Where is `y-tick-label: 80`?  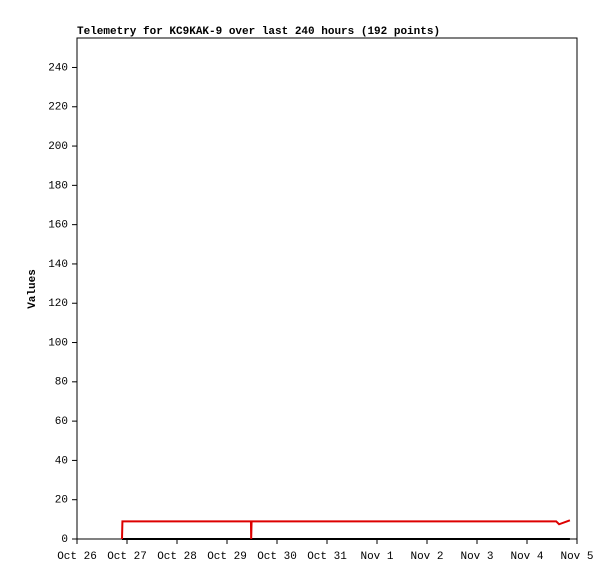 y-tick-label: 80 is located at coordinates (61, 383).